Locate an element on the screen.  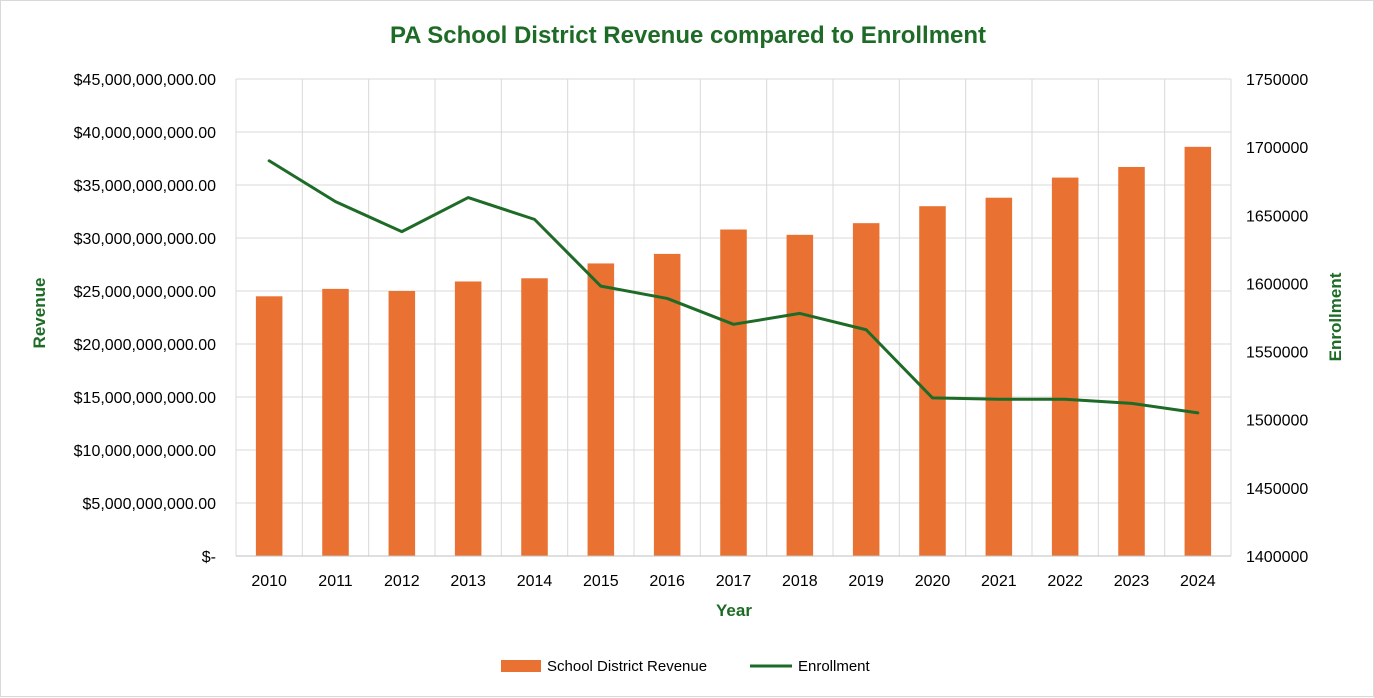
x-tick-label: 2011 is located at coordinates (335, 581).